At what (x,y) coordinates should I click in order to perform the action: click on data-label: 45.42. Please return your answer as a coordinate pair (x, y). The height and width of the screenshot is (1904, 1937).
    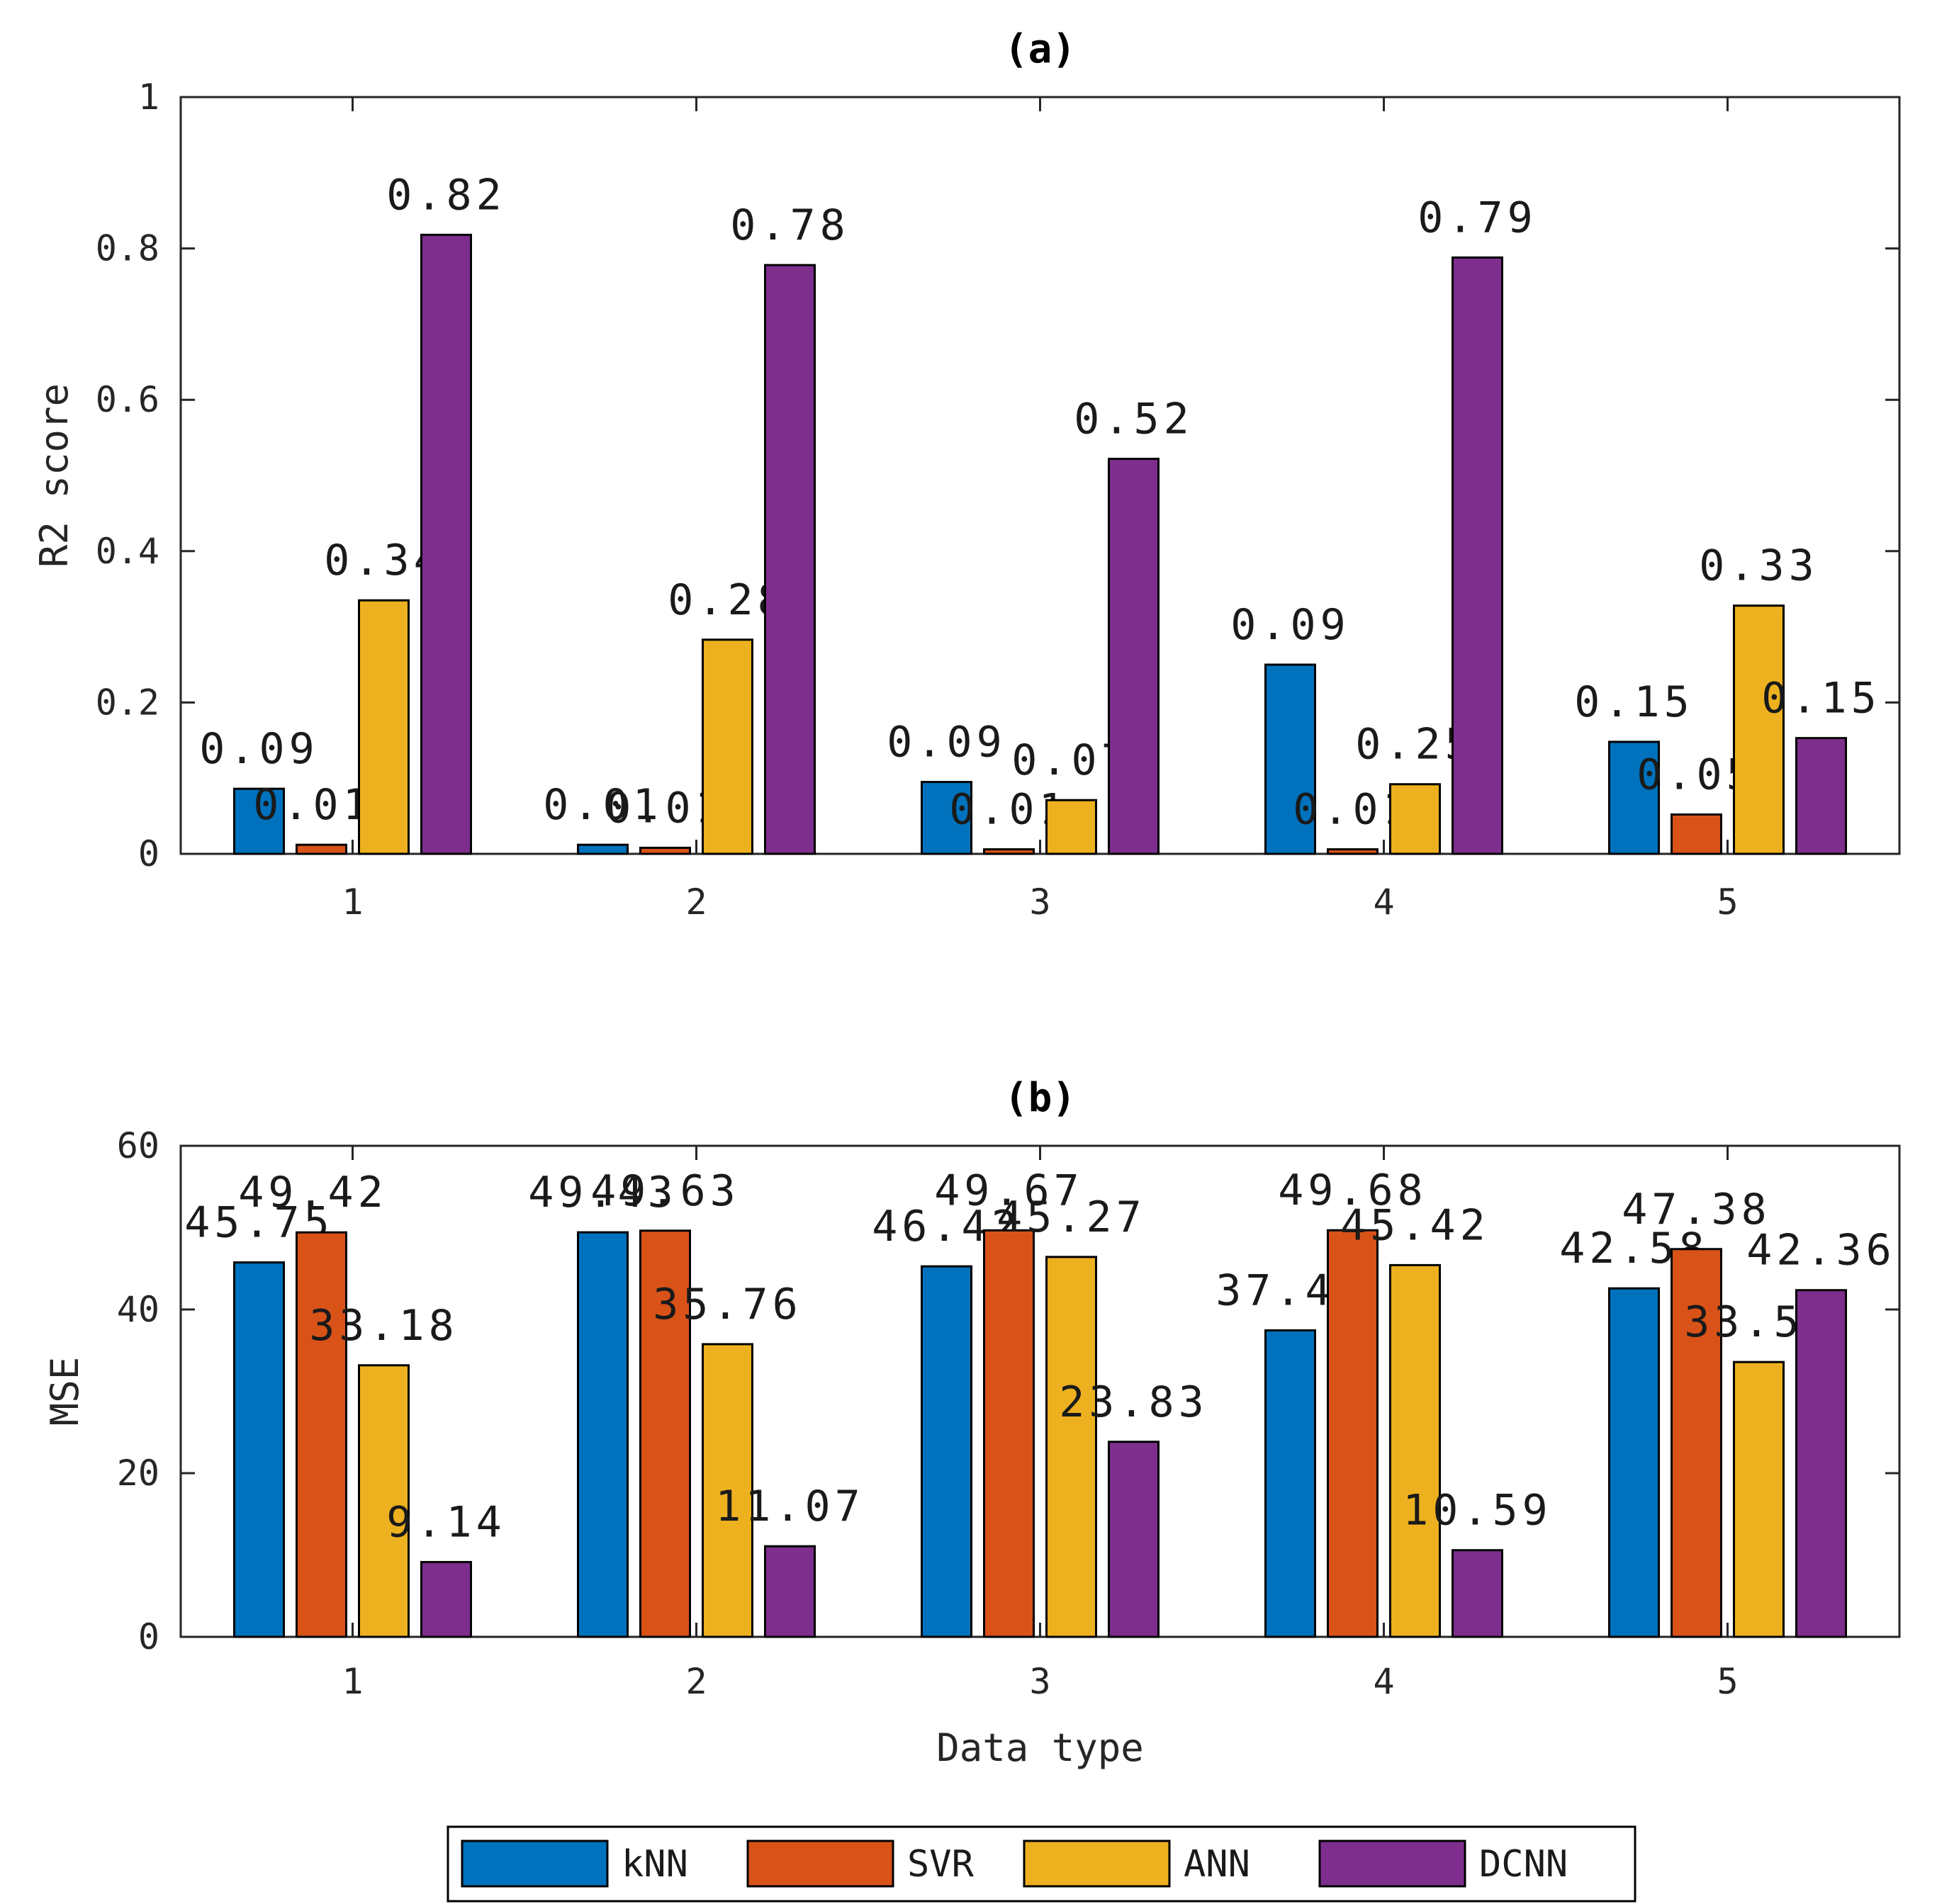
    Looking at the image, I should click on (1415, 1225).